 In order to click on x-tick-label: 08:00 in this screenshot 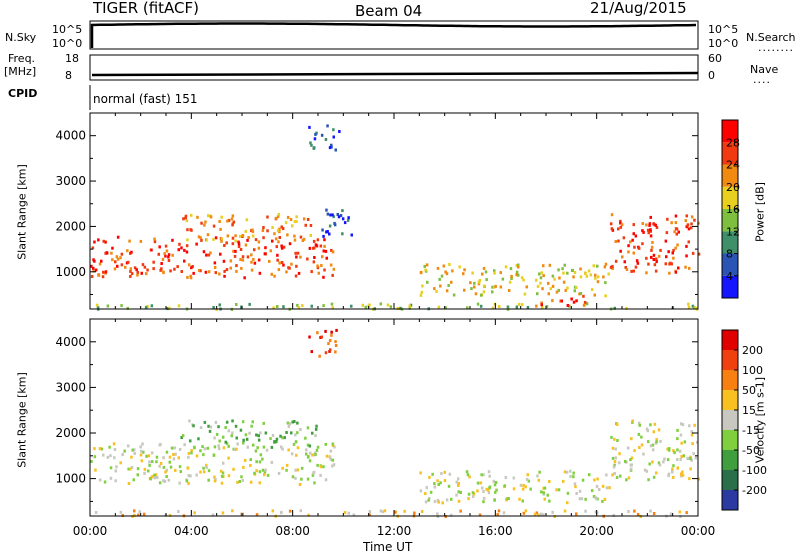, I will do `click(292, 531)`.